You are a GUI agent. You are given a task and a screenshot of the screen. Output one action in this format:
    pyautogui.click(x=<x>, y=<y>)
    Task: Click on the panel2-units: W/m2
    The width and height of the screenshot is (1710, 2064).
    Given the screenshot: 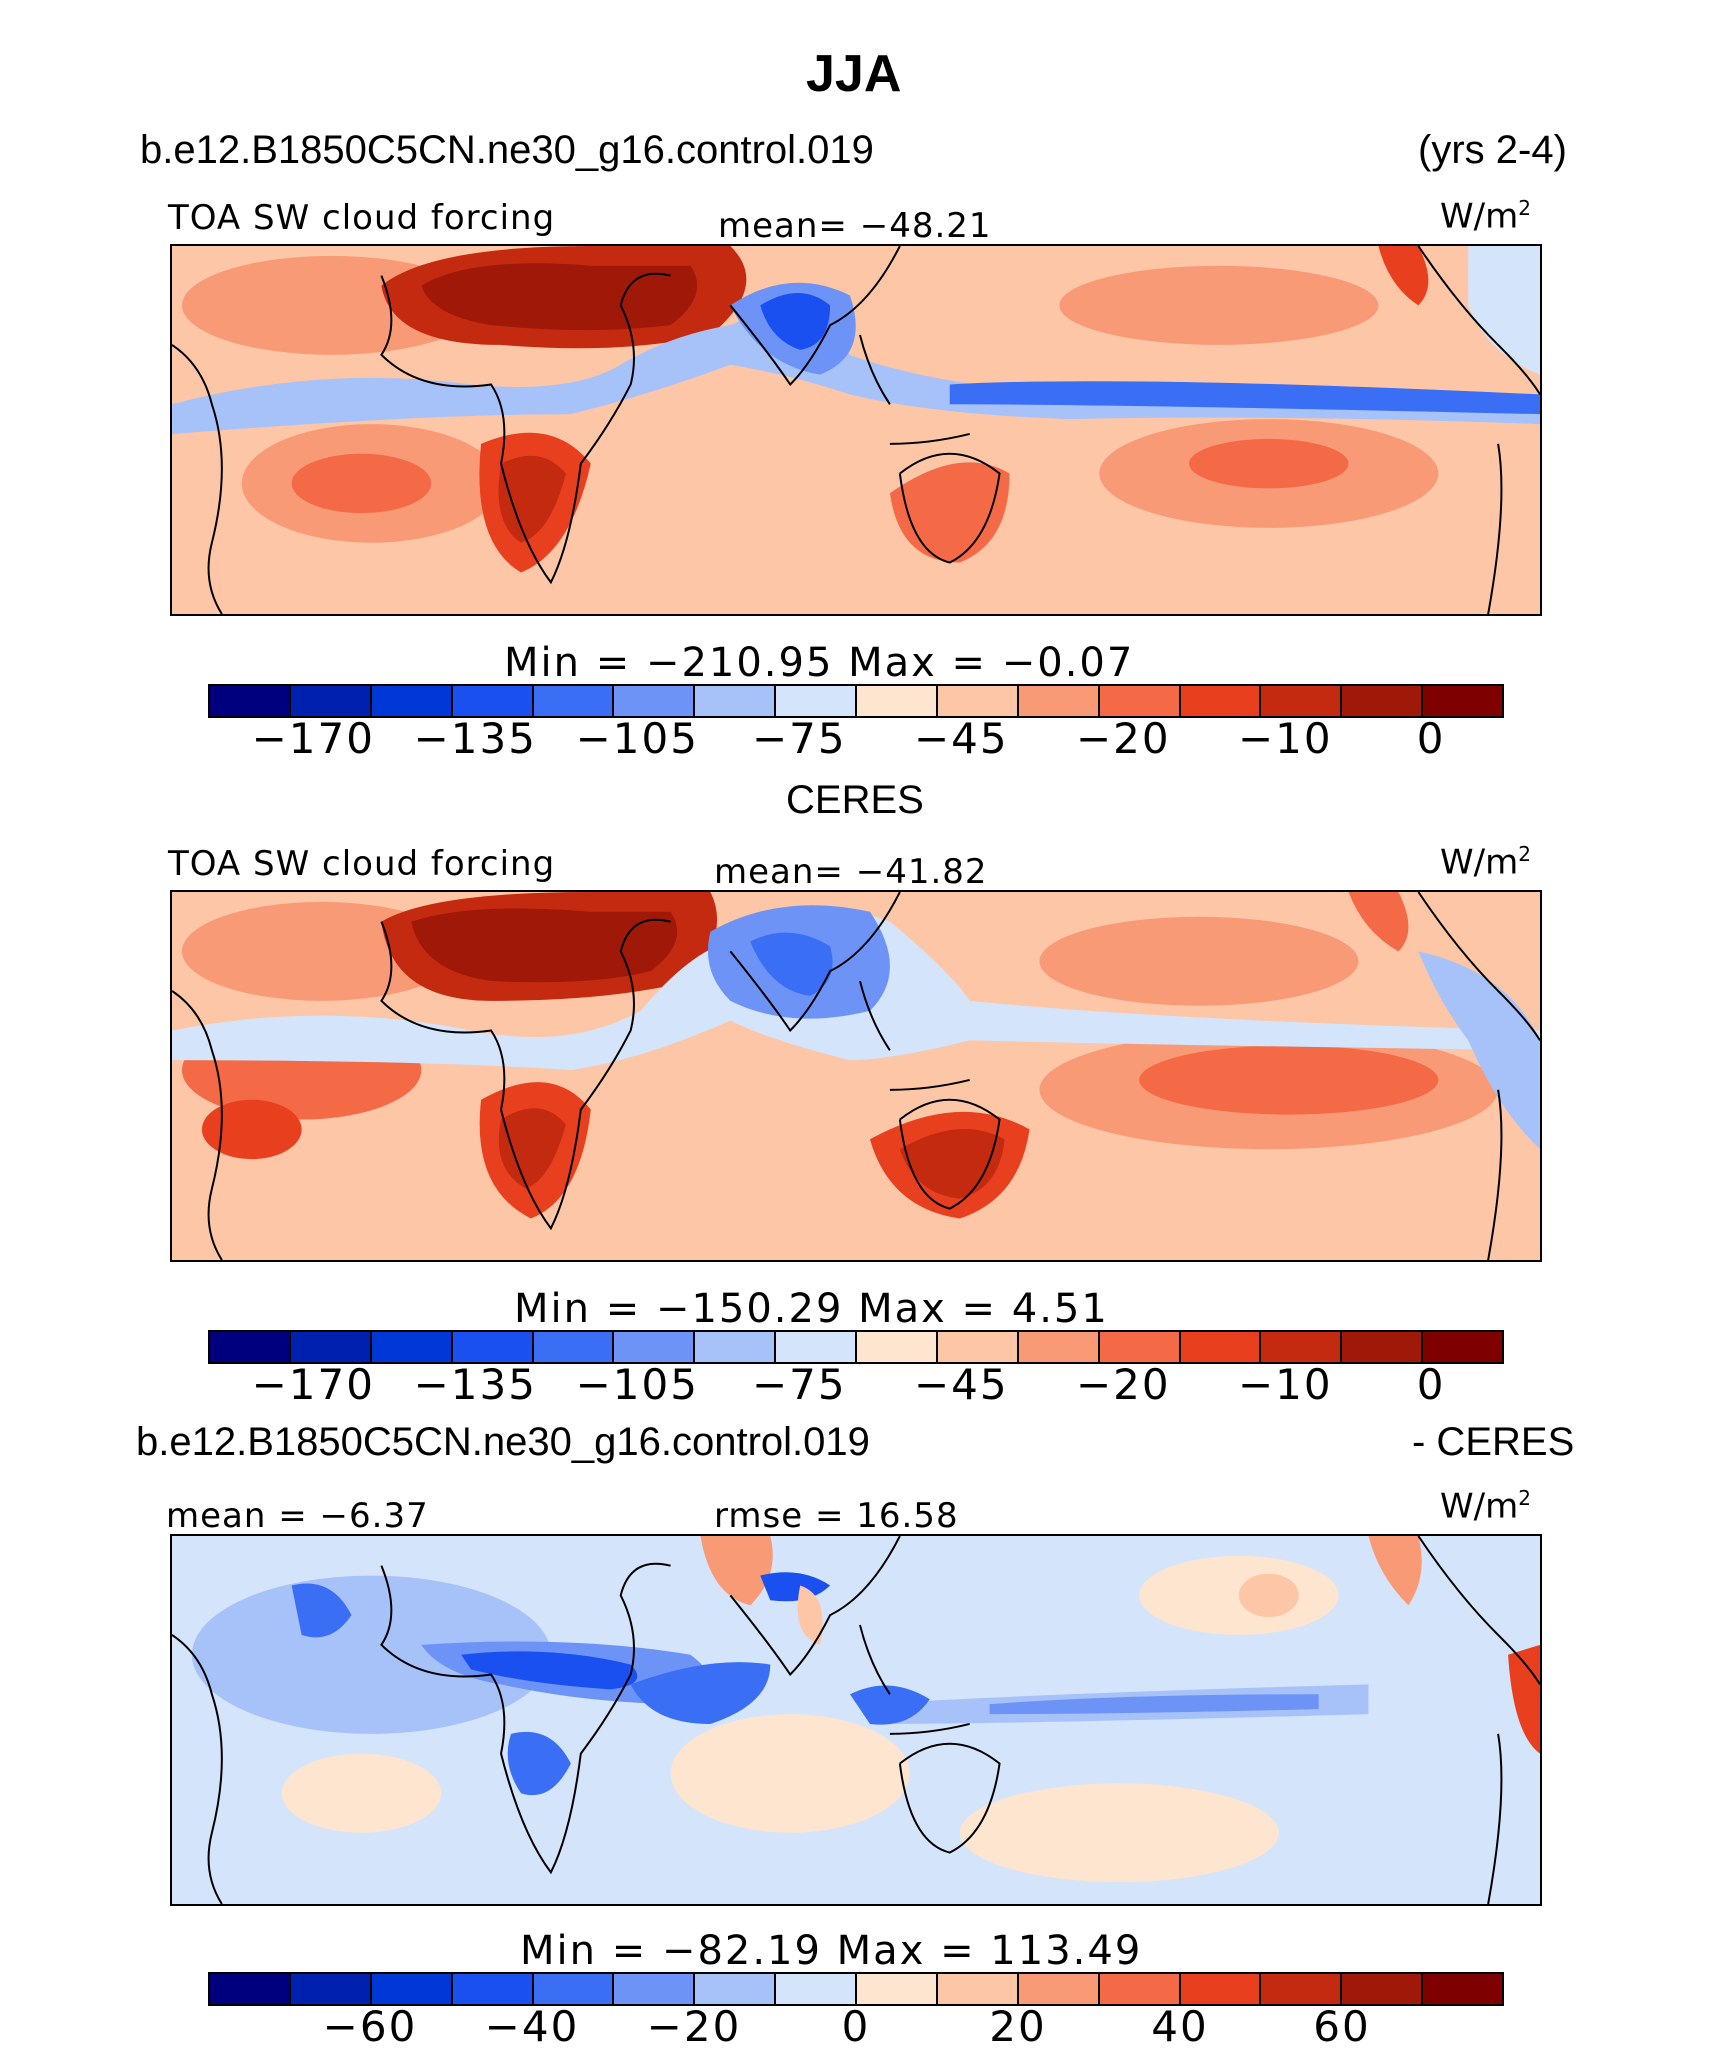 What is the action you would take?
    pyautogui.click(x=1485, y=862)
    